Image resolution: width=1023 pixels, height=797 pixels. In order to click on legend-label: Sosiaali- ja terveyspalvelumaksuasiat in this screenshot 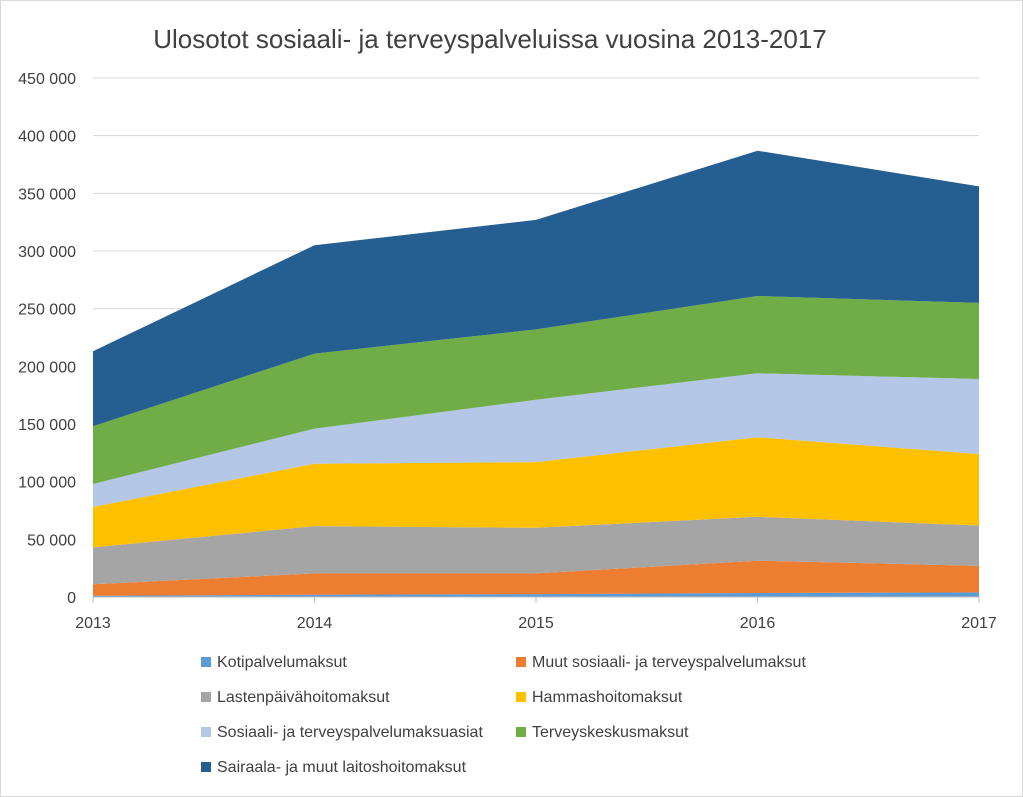, I will do `click(350, 732)`.